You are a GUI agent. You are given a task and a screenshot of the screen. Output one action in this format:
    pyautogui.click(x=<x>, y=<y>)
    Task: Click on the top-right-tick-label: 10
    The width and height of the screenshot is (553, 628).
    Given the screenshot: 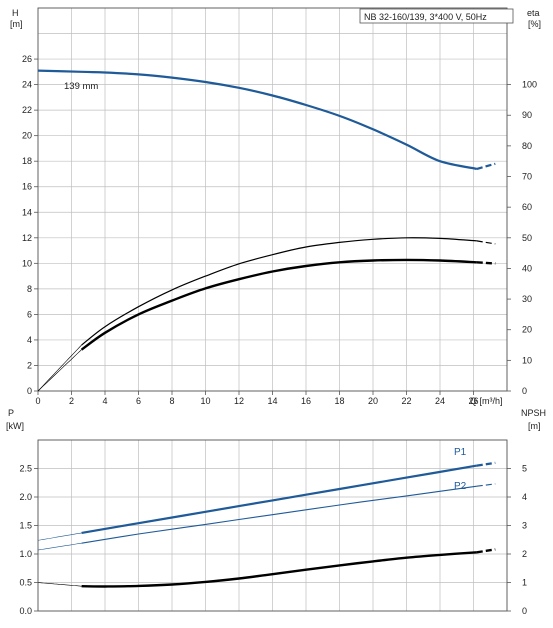 What is the action you would take?
    pyautogui.click(x=527, y=360)
    